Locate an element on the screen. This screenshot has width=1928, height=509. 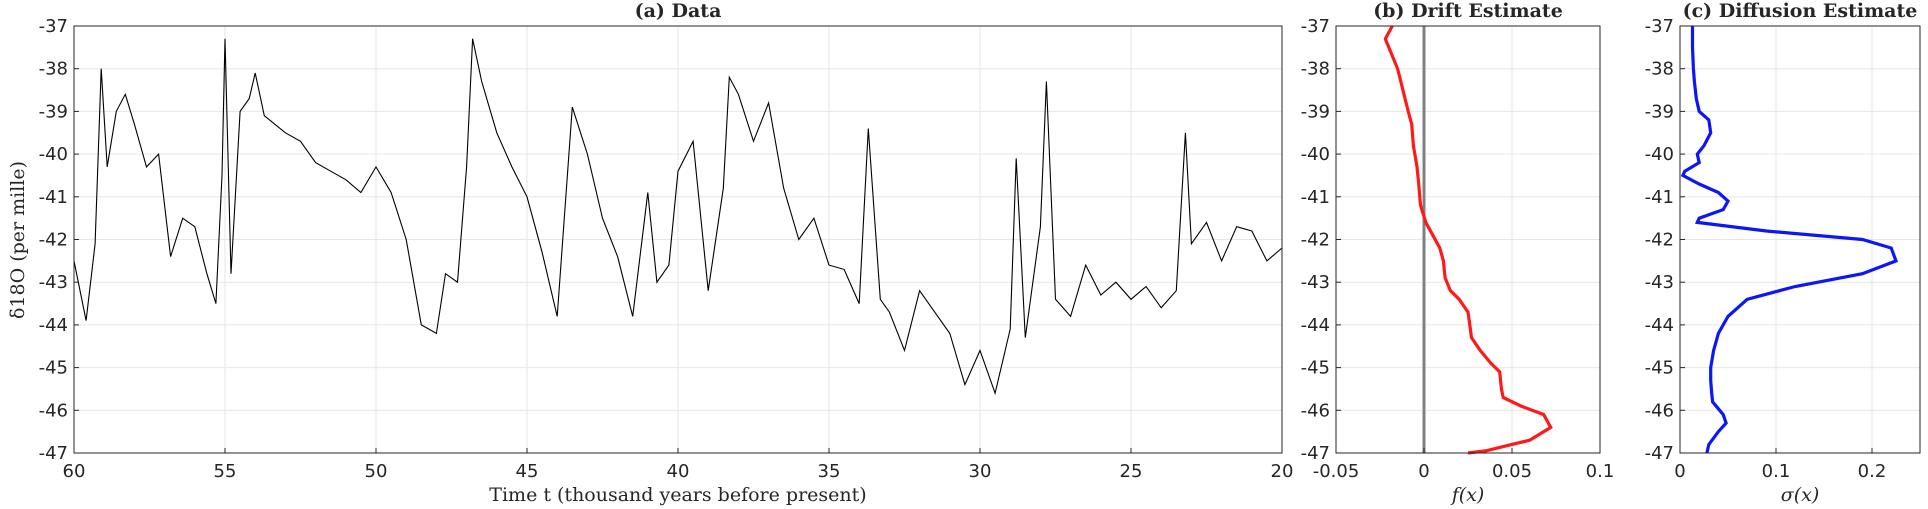
panel-drift-ytick-label: -45 is located at coordinates (1315, 368).